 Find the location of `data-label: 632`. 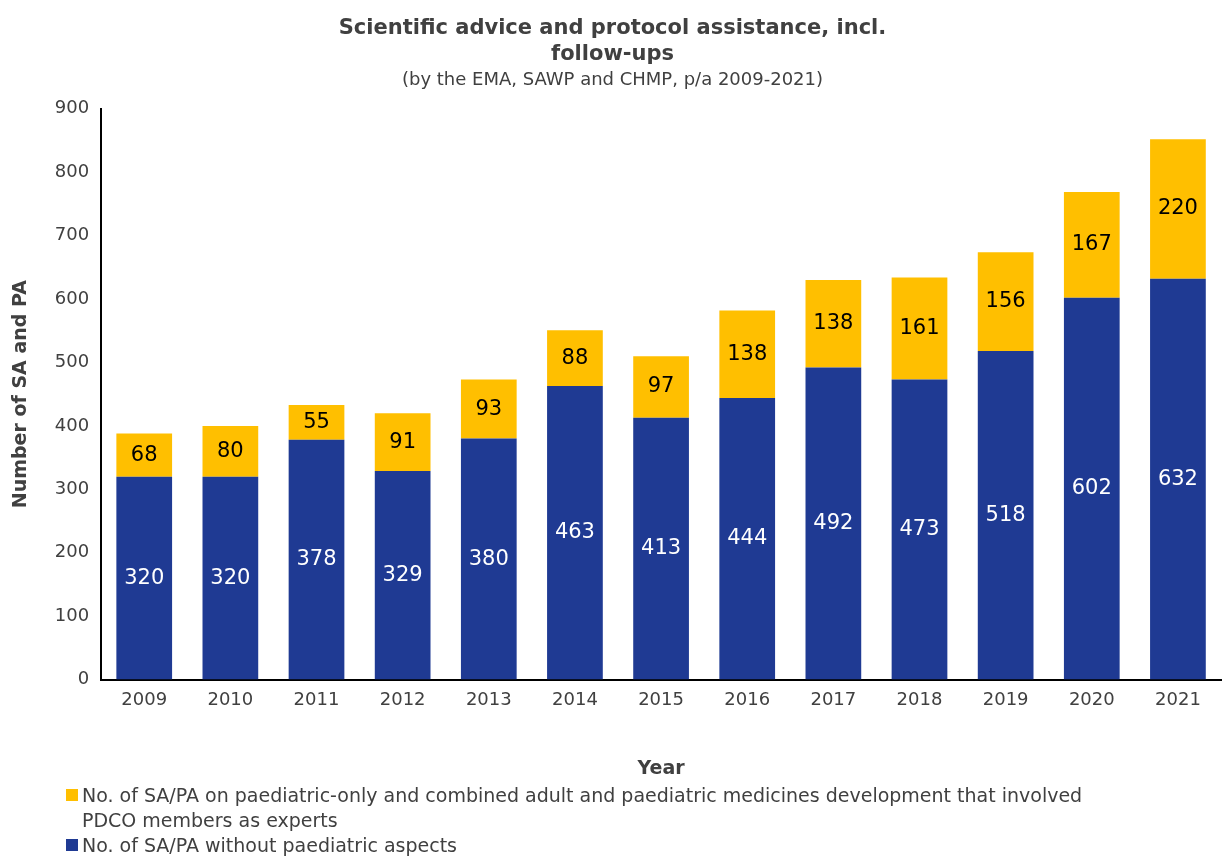

data-label: 632 is located at coordinates (1177, 477).